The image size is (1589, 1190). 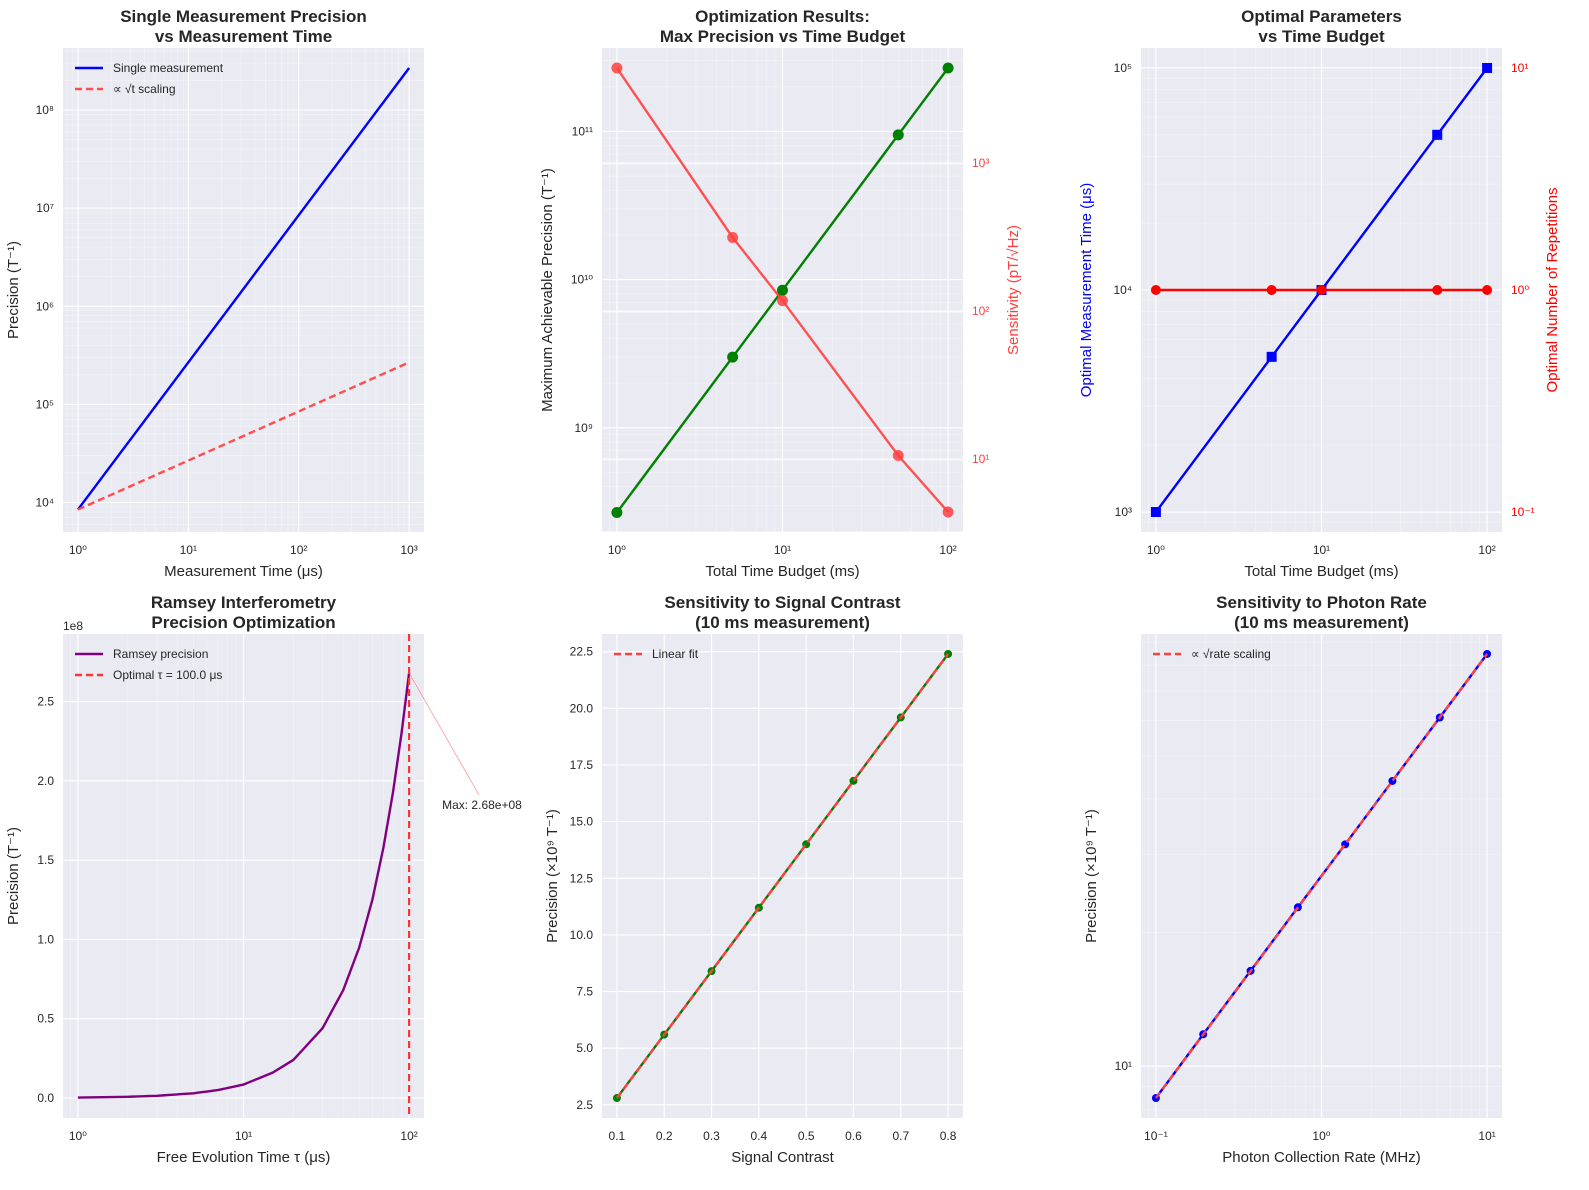 I want to click on chart-title: Sensitivity to Photon Rate, so click(x=1321, y=602).